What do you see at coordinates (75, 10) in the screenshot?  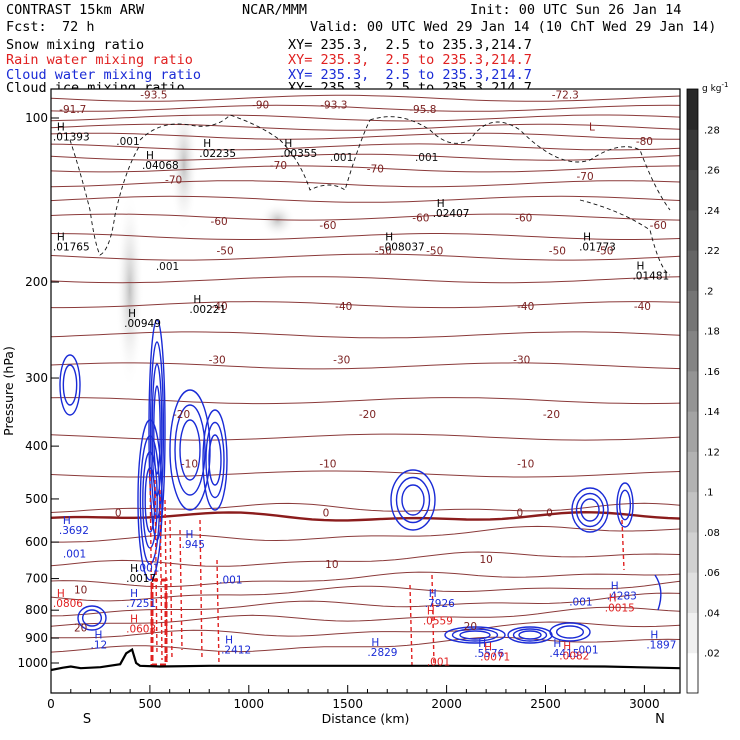 I see `model-title: CONTRAST 15km ARW` at bounding box center [75, 10].